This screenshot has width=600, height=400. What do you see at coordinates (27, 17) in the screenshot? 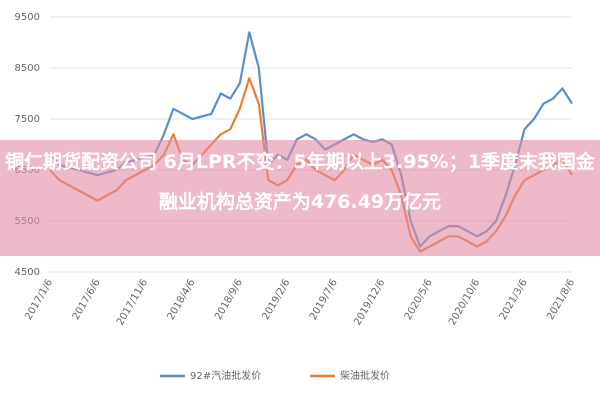
I see `y-tick-label: 9500` at bounding box center [27, 17].